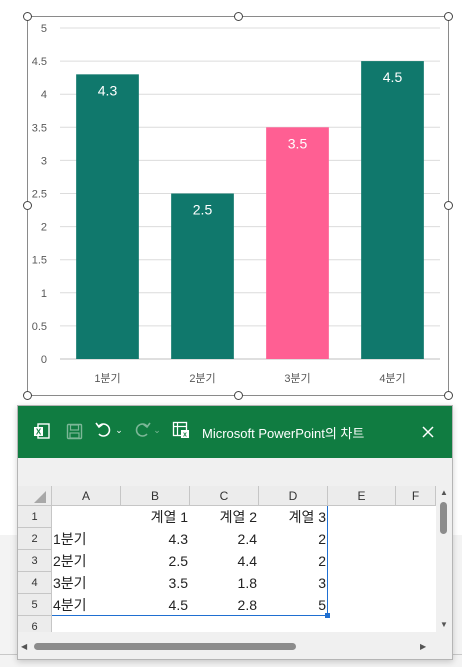 The height and width of the screenshot is (667, 462). I want to click on x-category-label: 1분기, so click(107, 378).